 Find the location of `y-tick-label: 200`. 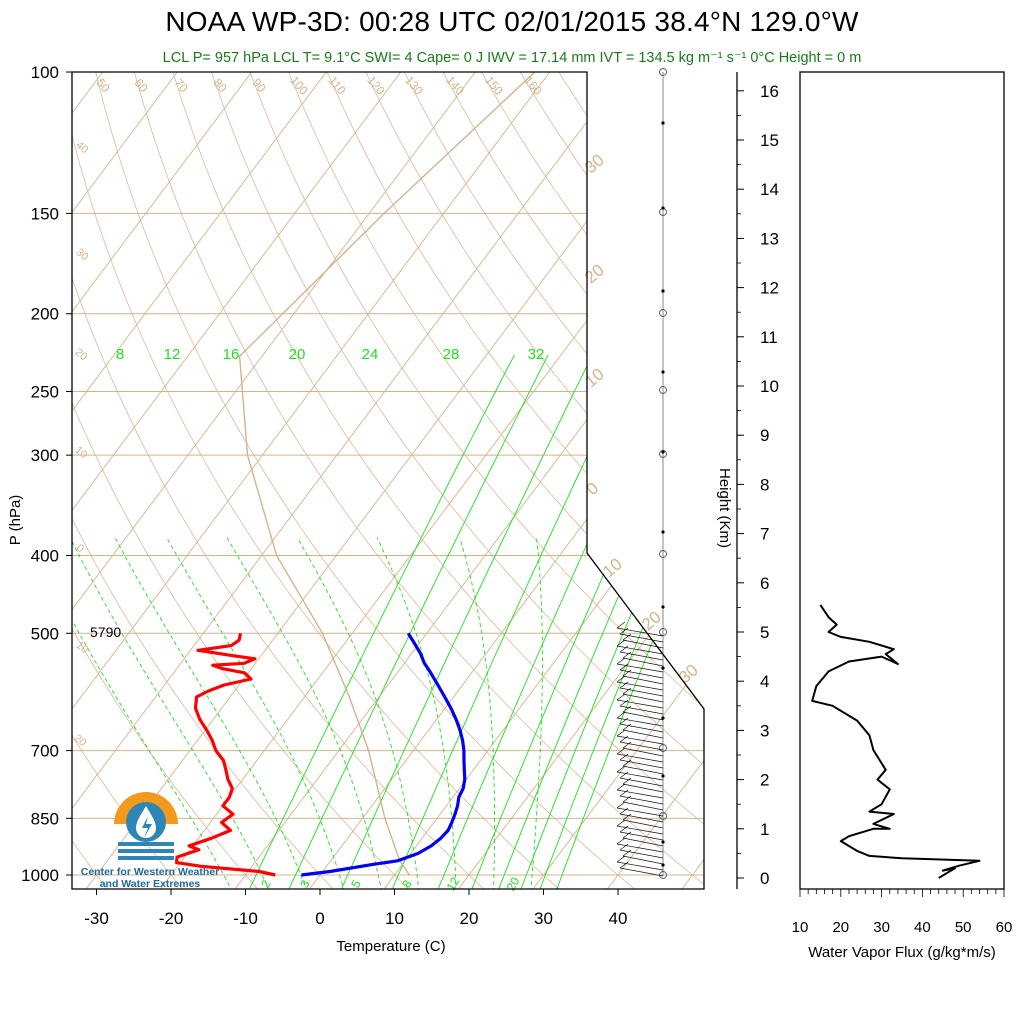

y-tick-label: 200 is located at coordinates (45, 314).